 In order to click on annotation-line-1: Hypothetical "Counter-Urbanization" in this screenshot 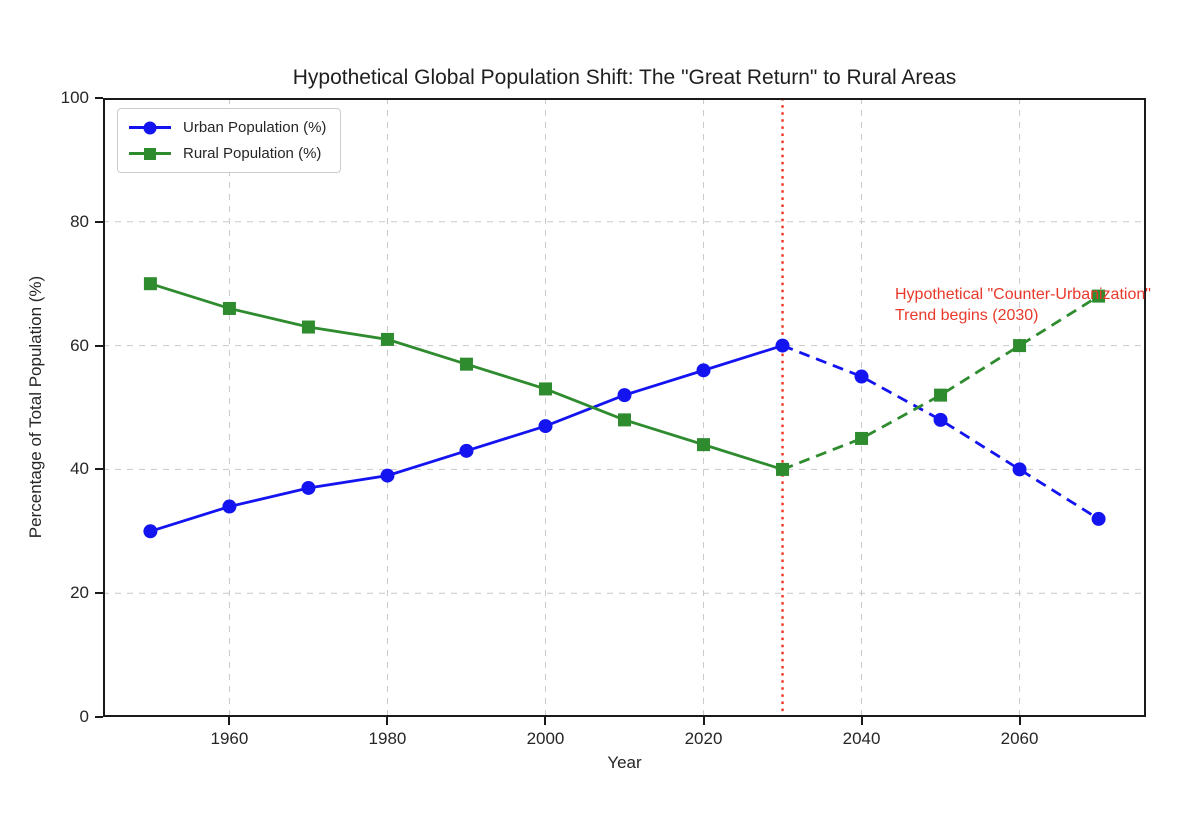, I will do `click(1023, 294)`.